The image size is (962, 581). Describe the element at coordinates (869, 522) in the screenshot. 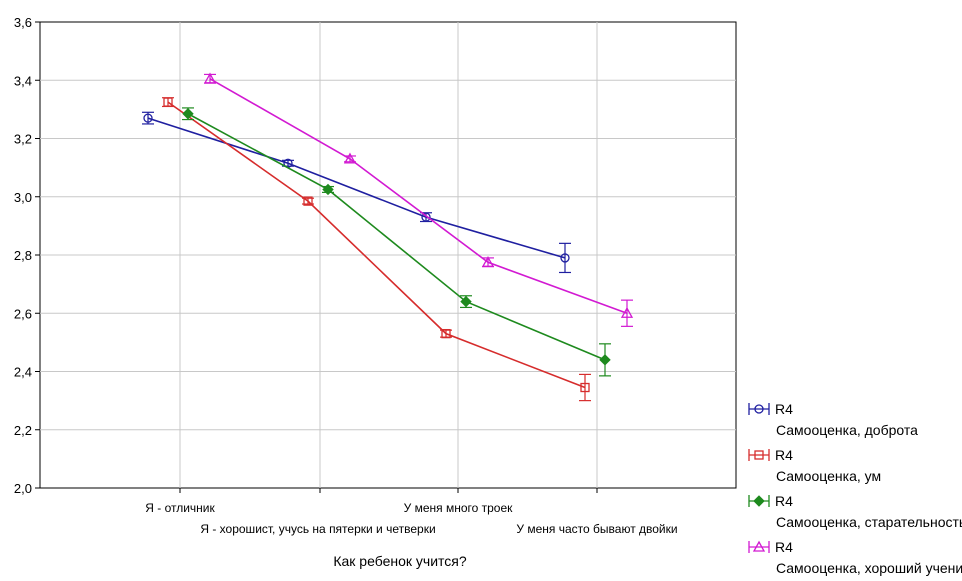

I see `legend-series-label: Самооценка, старательность` at that location.